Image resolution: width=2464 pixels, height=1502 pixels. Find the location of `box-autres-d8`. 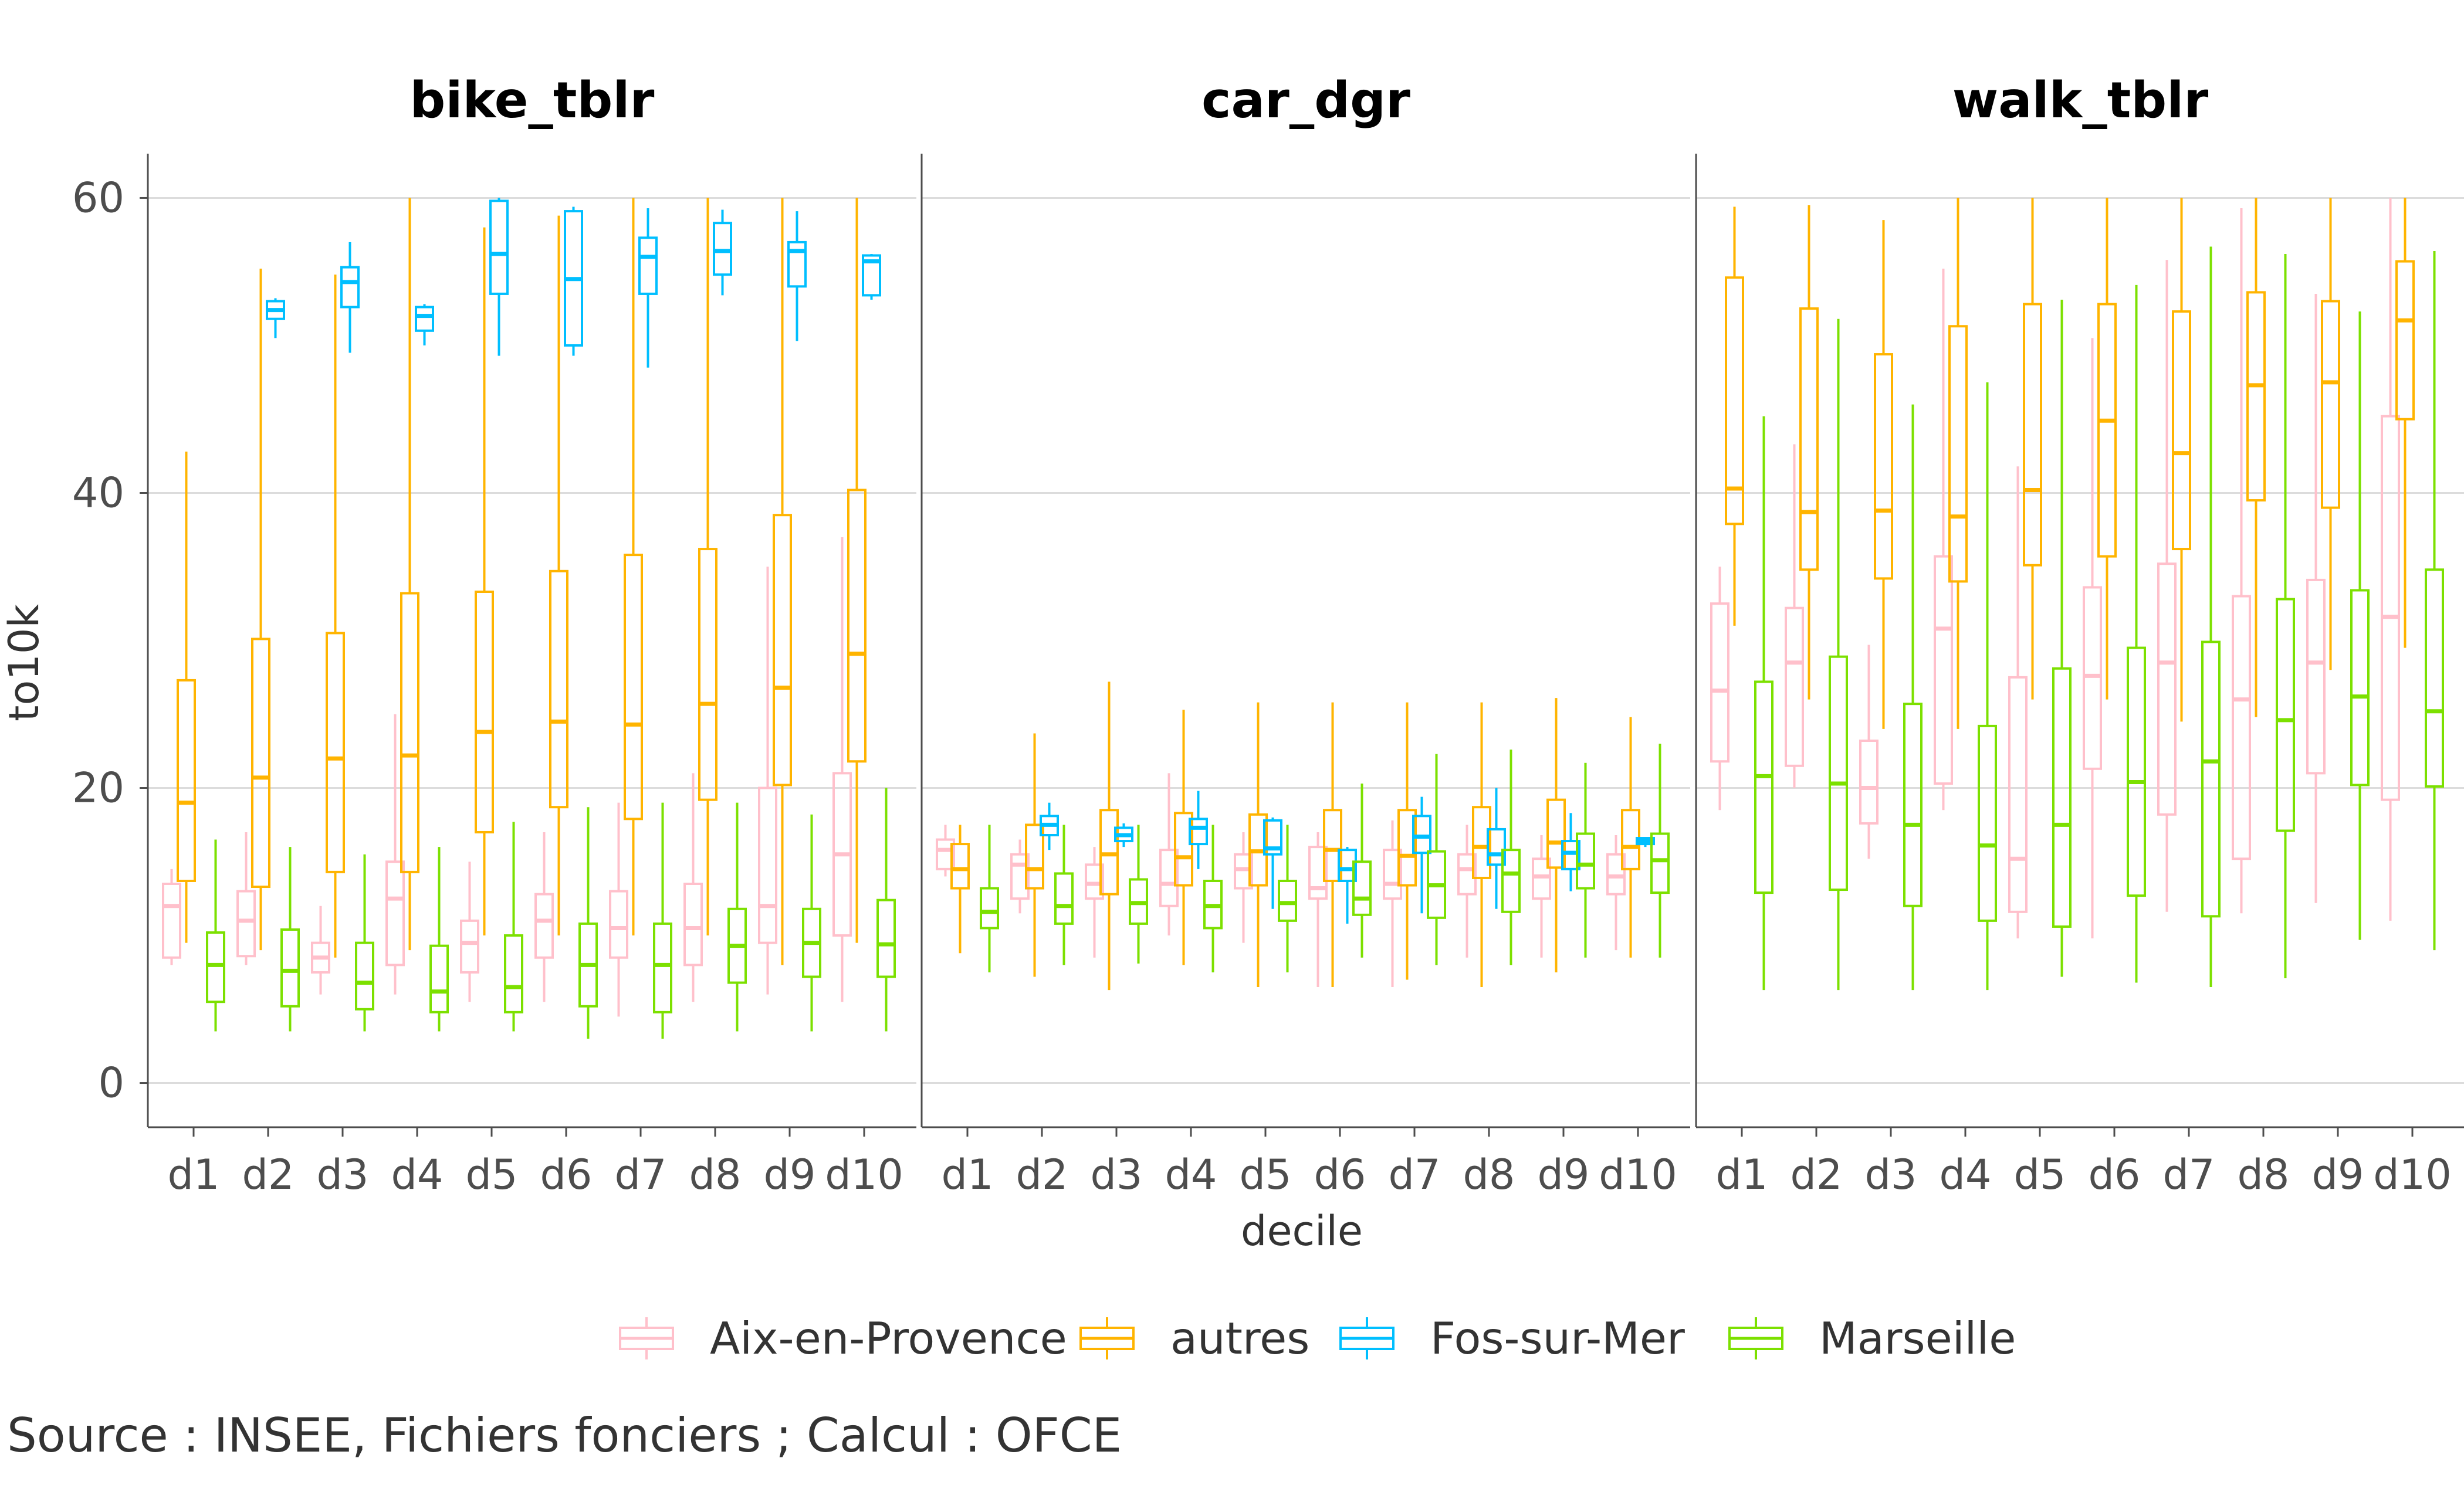

box-autres-d8 is located at coordinates (2256, 458).